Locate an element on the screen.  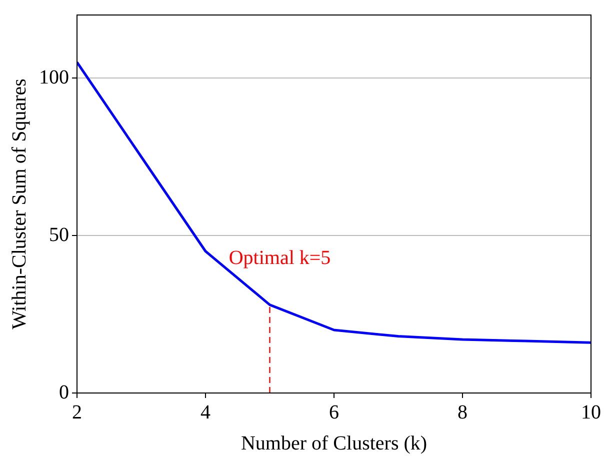
x-tick-label: 4 is located at coordinates (205, 412).